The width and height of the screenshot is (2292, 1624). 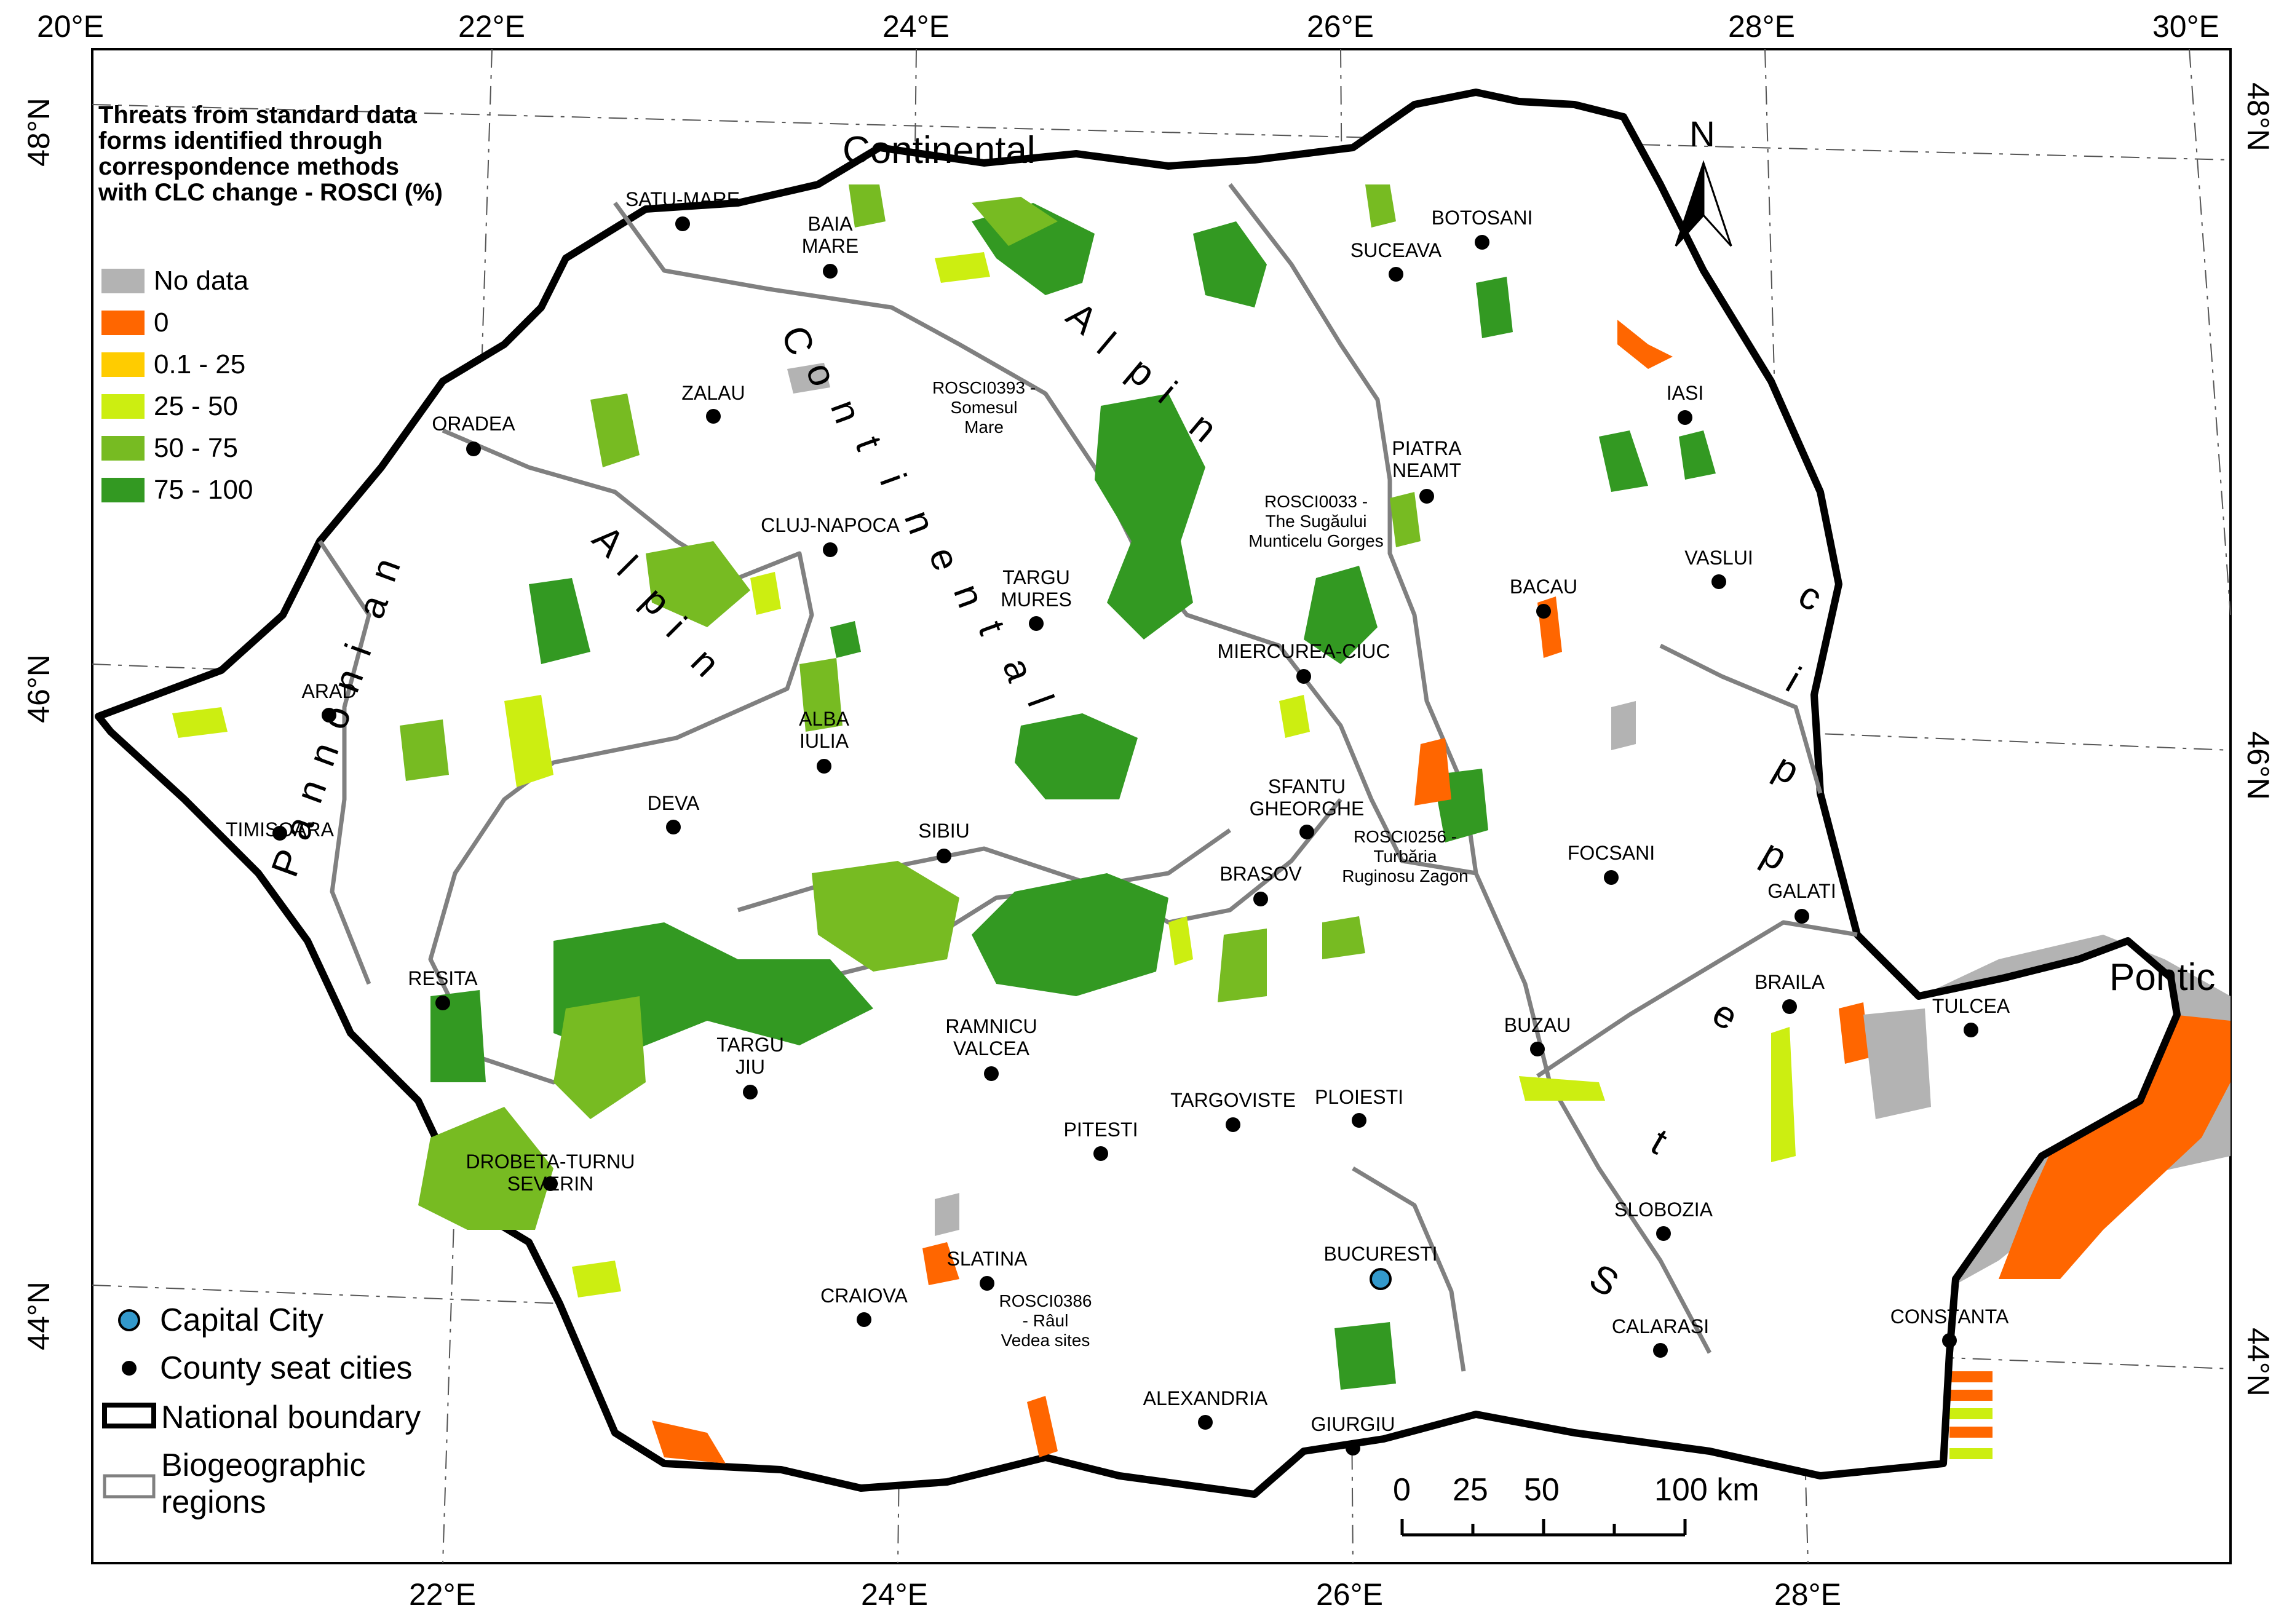 I want to click on region-label-continental: Continental, so click(x=940, y=150).